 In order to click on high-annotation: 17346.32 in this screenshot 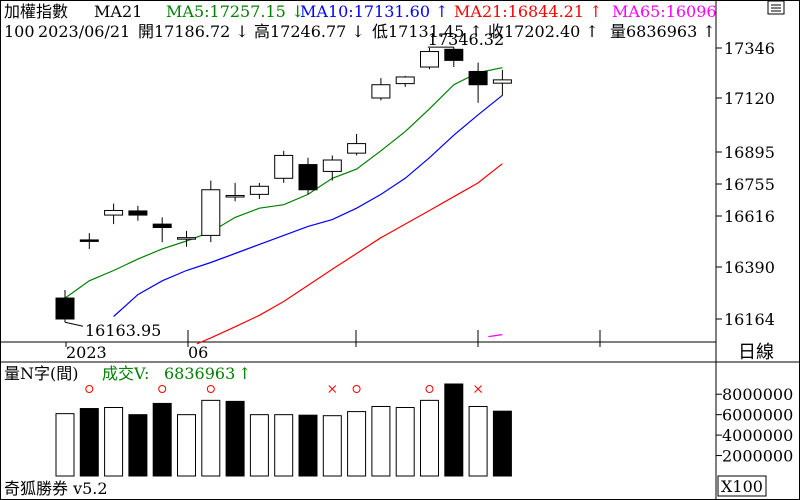, I will do `click(465, 39)`.